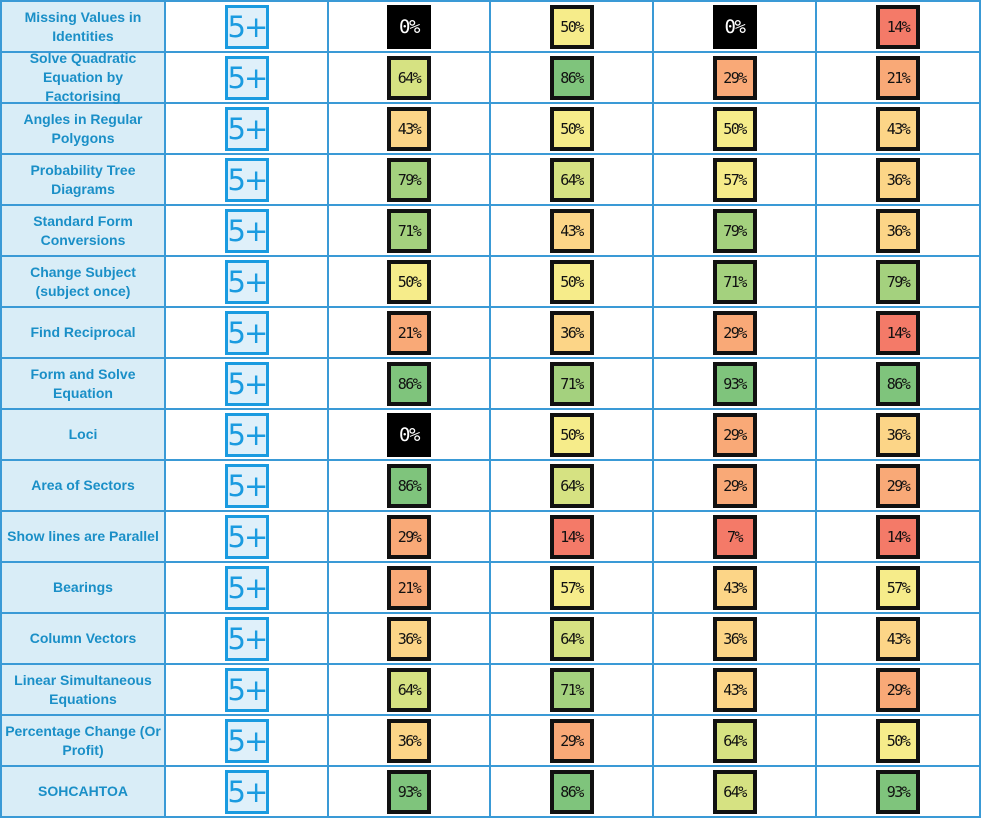 The height and width of the screenshot is (820, 983). I want to click on topic-label: Change Subject (subject once), so click(84, 282).